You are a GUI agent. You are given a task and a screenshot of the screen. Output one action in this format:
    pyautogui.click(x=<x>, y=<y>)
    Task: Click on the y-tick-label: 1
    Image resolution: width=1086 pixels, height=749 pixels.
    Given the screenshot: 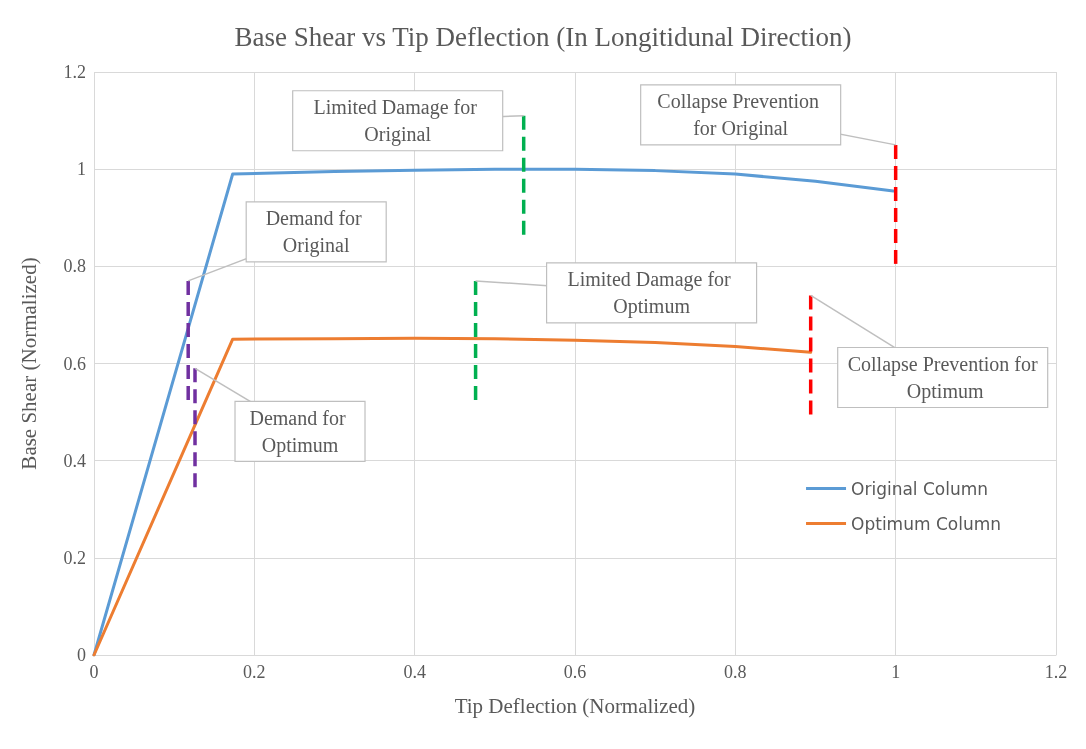 What is the action you would take?
    pyautogui.click(x=81, y=169)
    